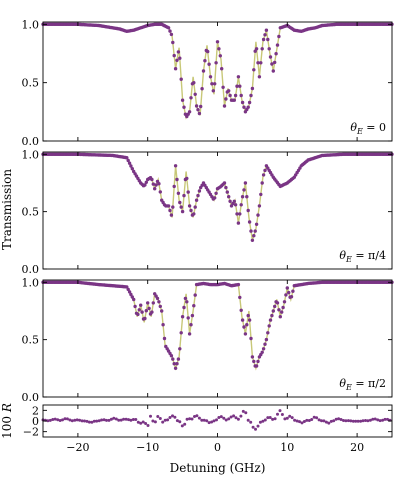 Image resolution: width=407 pixels, height=488 pixels. What do you see at coordinates (368, 128) in the screenshot?
I see `panel-annotation: θE = 0` at bounding box center [368, 128].